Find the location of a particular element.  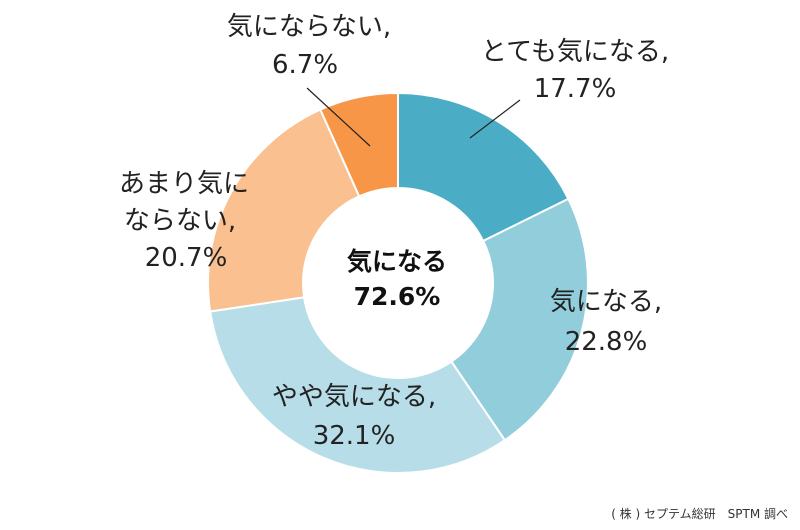

label-somewhat-concerned: やや気になる, is located at coordinates (354, 397).